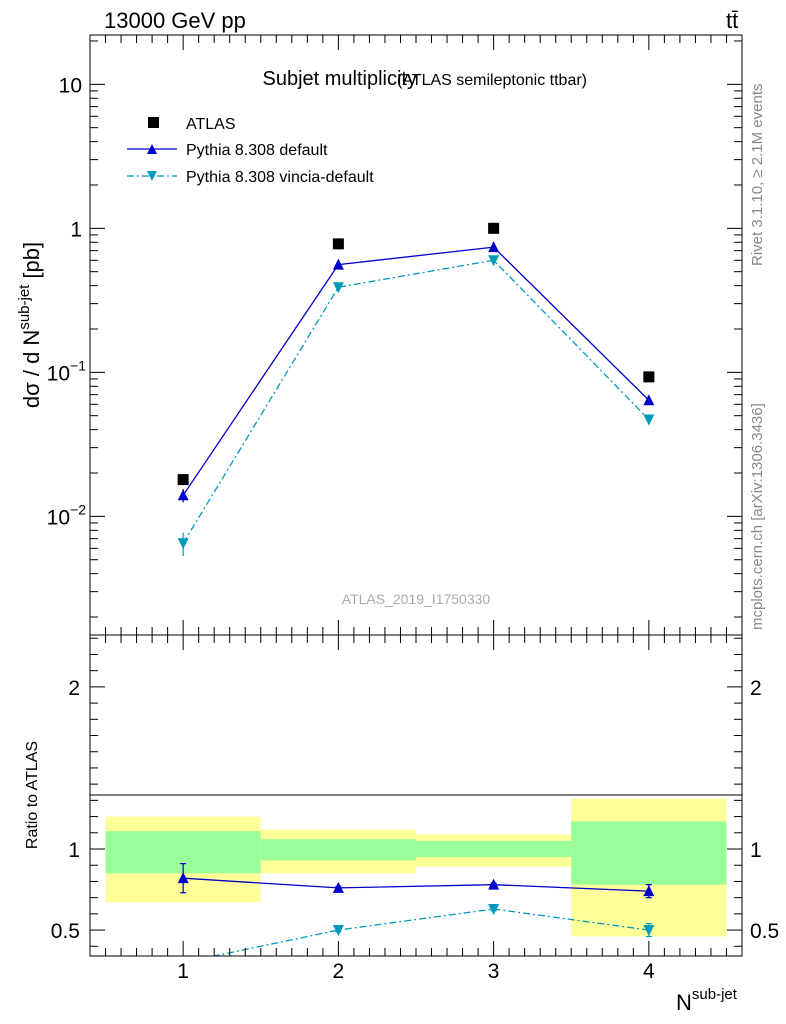 The height and width of the screenshot is (1024, 786). Describe the element at coordinates (175, 20) in the screenshot. I see `energy-label: 13000 GeV pp` at that location.